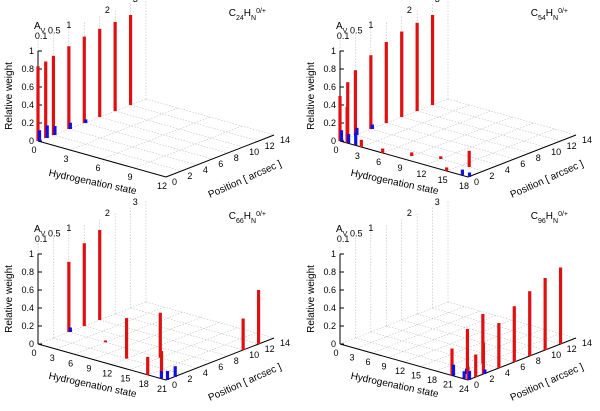  Describe the element at coordinates (378, 162) in the screenshot. I see `x-tick-label: 6` at that location.